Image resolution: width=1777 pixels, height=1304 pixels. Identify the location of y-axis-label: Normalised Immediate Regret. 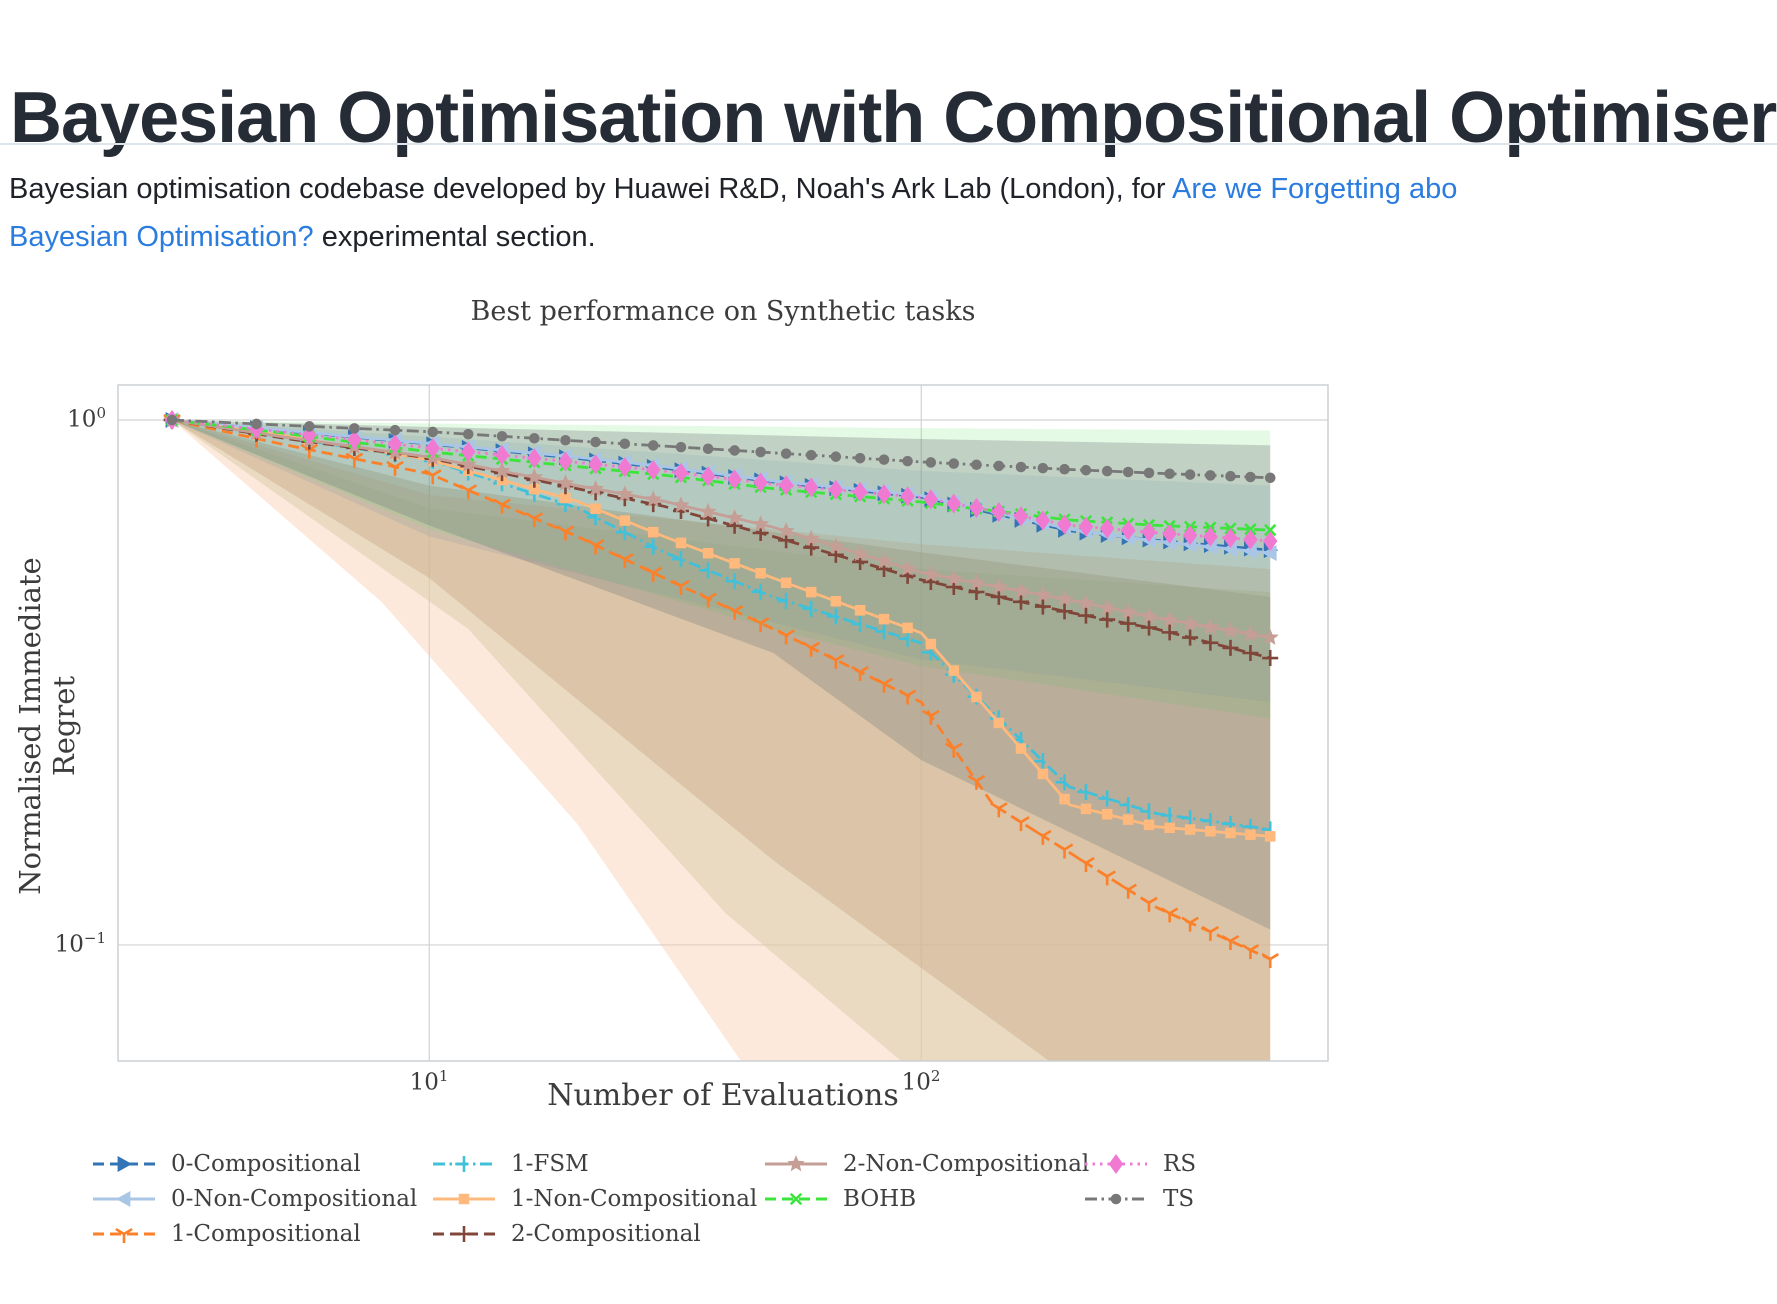
(47, 726).